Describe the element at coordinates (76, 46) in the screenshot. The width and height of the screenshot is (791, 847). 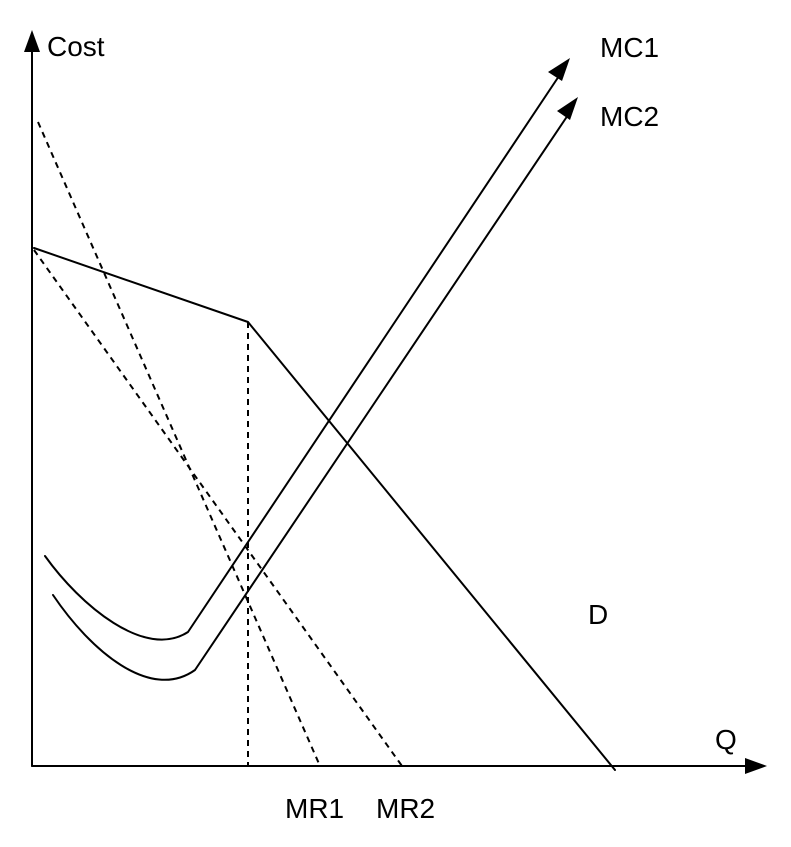
I see `y-axis-label: Cost` at that location.